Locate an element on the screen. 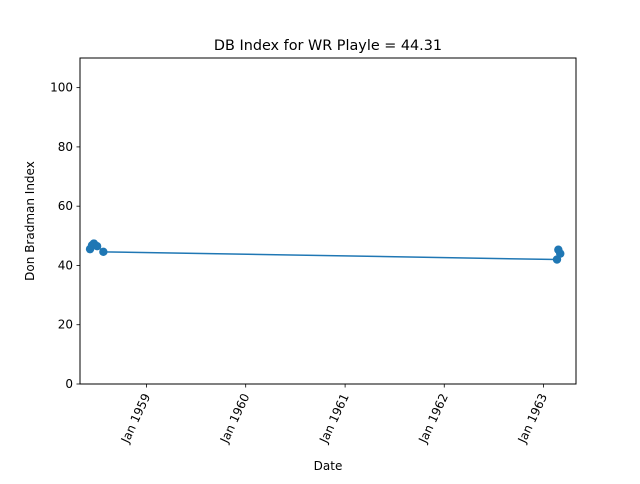 The height and width of the screenshot is (484, 640). y-tick-label: 100 is located at coordinates (61, 88).